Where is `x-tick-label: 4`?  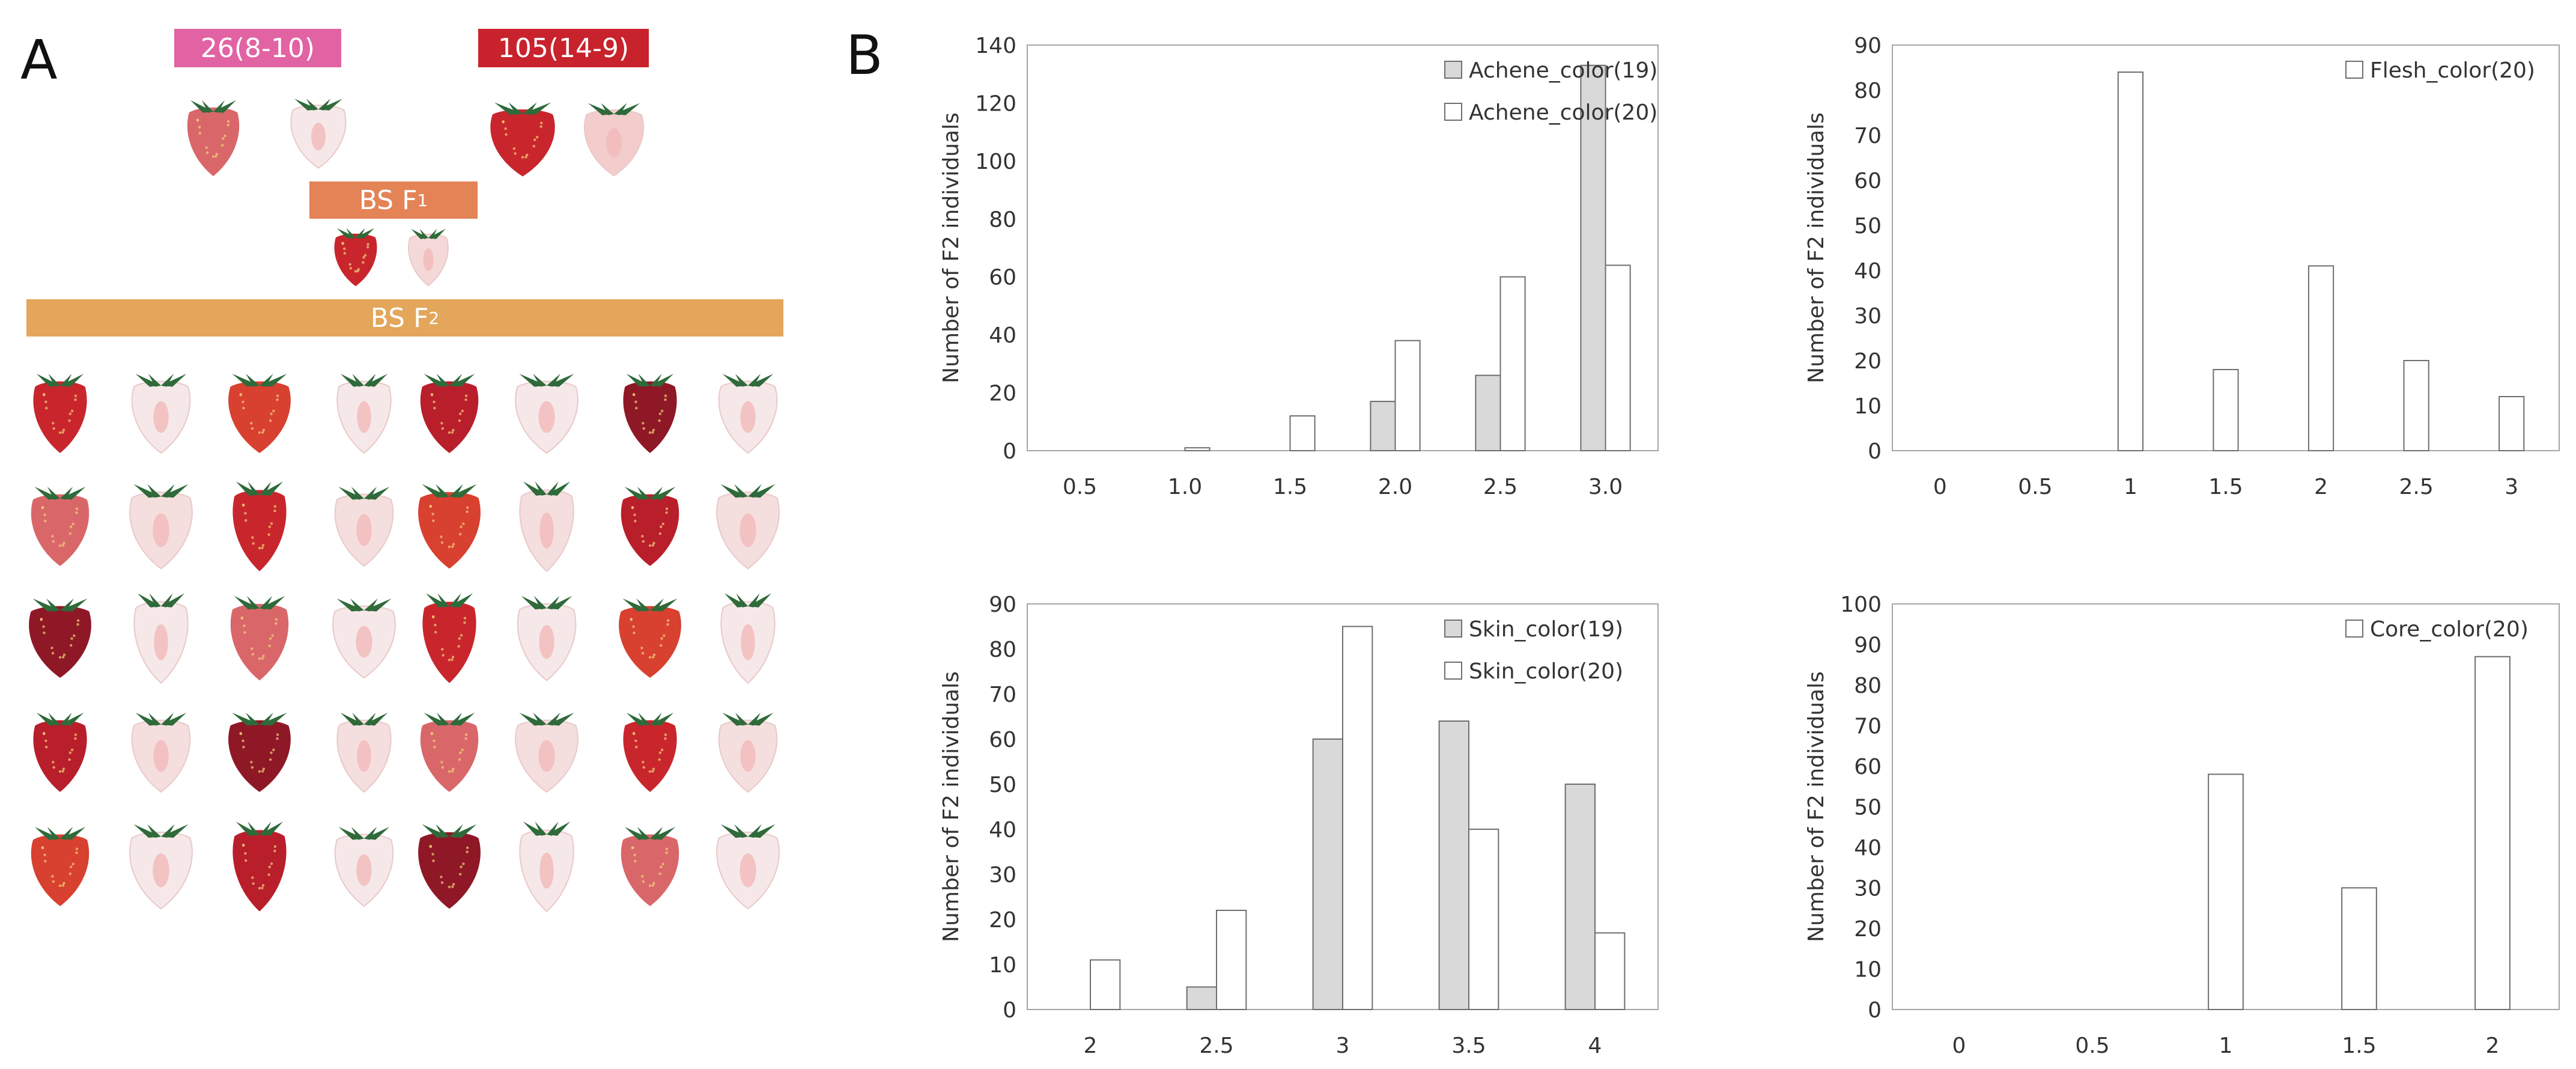
x-tick-label: 4 is located at coordinates (1595, 1046).